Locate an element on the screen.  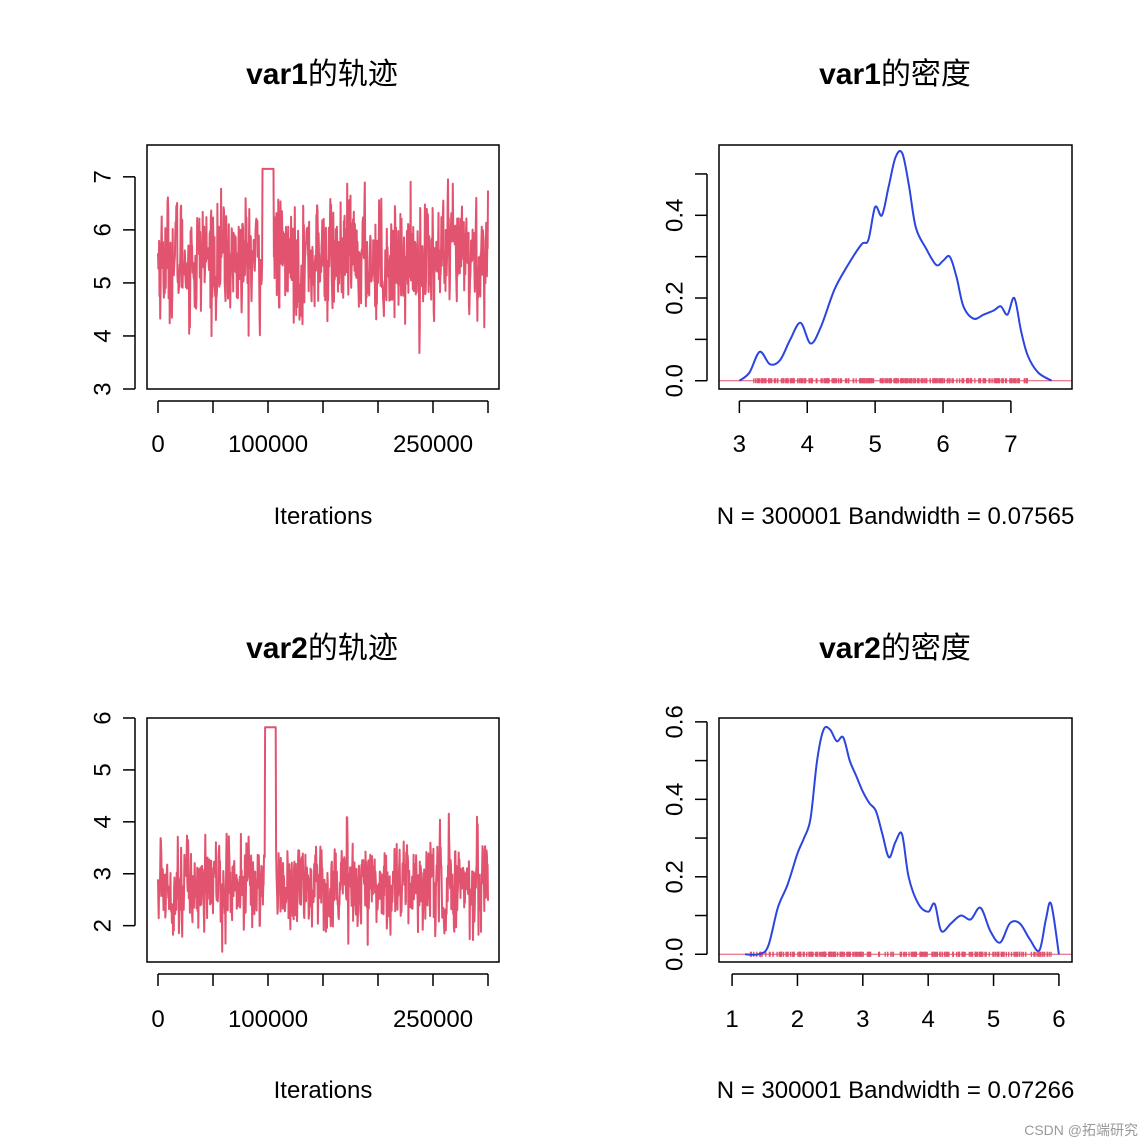
y-tick-label: 2 is located at coordinates (103, 925).